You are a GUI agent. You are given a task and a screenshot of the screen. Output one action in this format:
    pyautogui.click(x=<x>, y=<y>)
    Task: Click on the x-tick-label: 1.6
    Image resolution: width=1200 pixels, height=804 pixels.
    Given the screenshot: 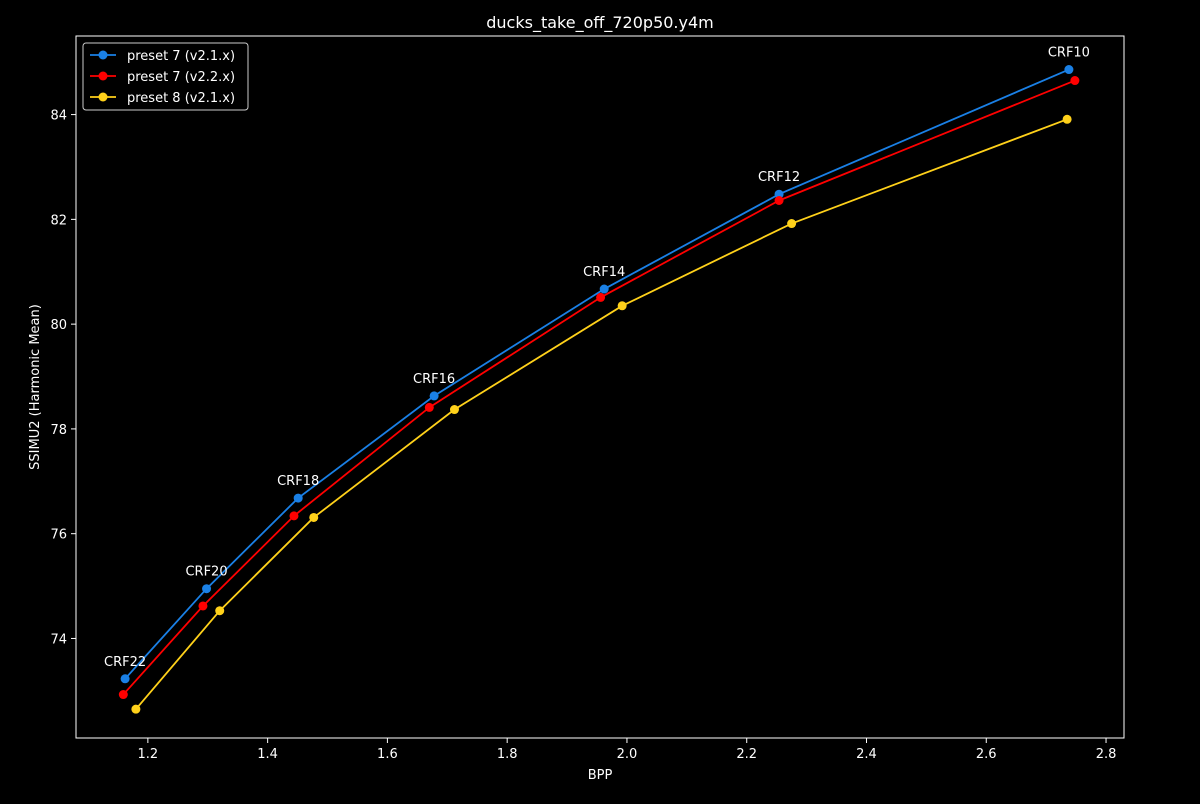 What is the action you would take?
    pyautogui.click(x=387, y=754)
    